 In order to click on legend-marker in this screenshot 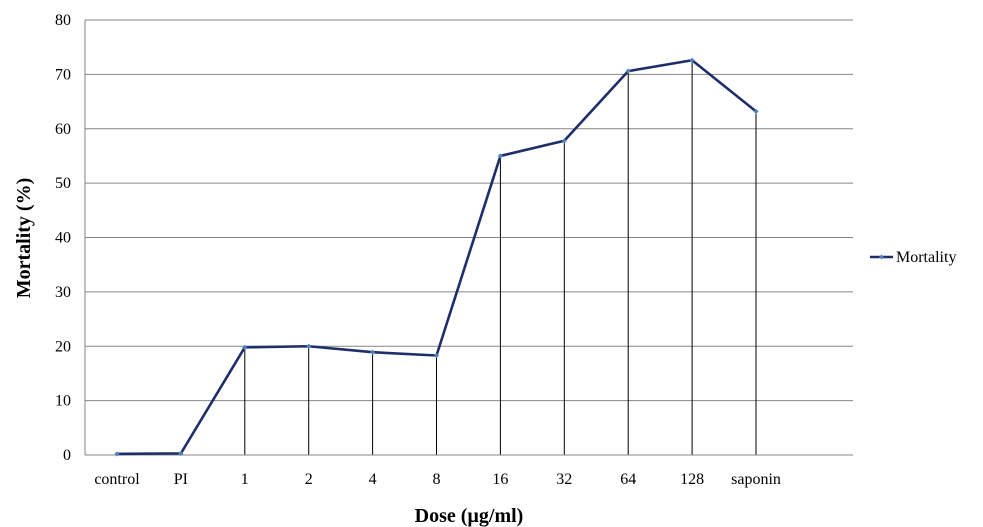, I will do `click(881, 257)`.